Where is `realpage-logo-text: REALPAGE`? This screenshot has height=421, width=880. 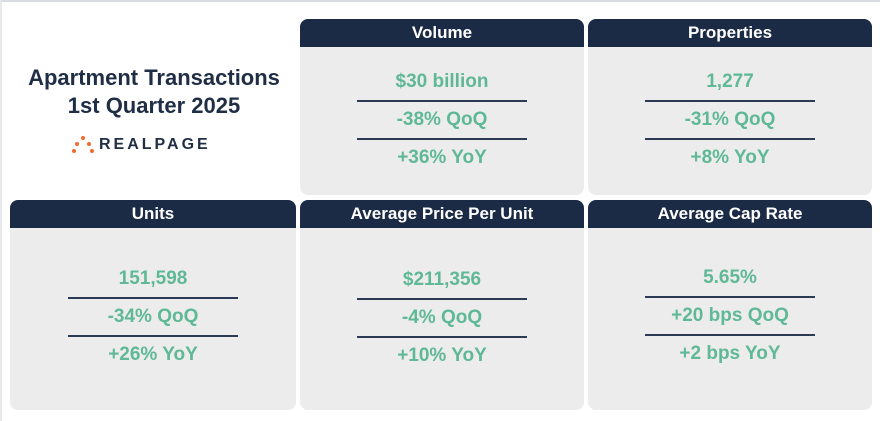 realpage-logo-text: REALPAGE is located at coordinates (155, 144).